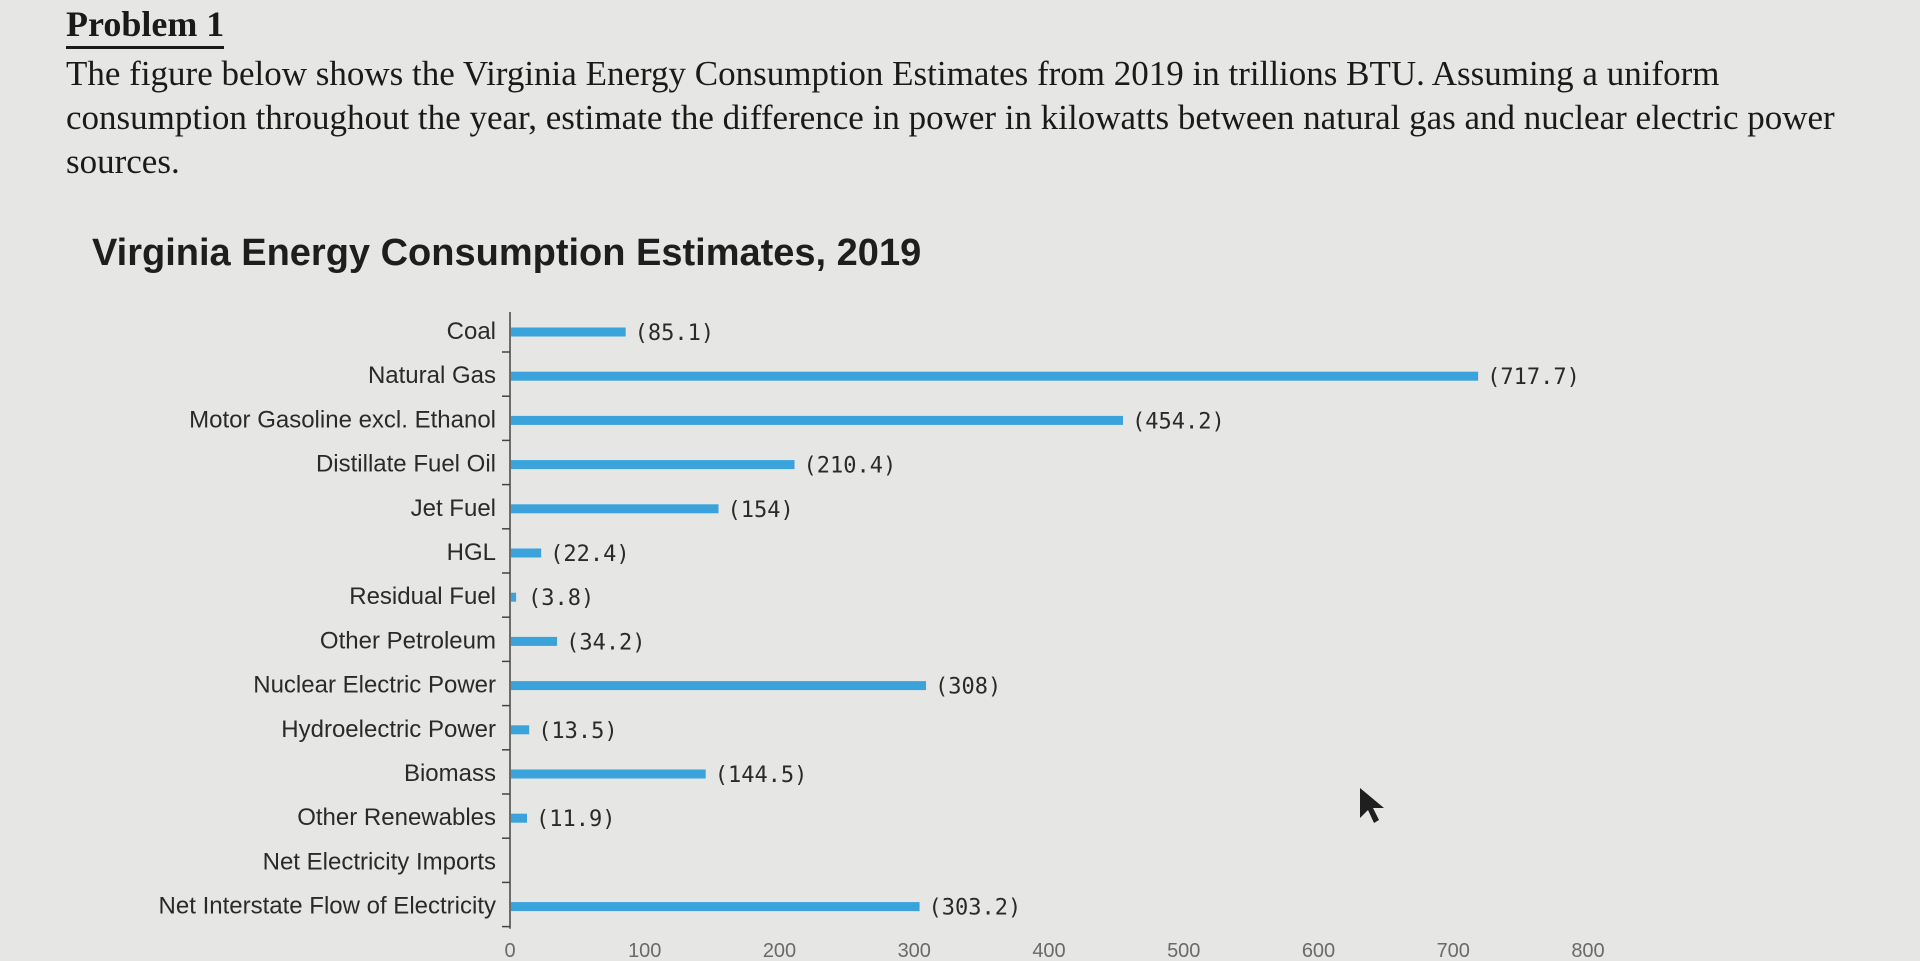  Describe the element at coordinates (1587, 950) in the screenshot. I see `x-tick-label: 800` at that location.